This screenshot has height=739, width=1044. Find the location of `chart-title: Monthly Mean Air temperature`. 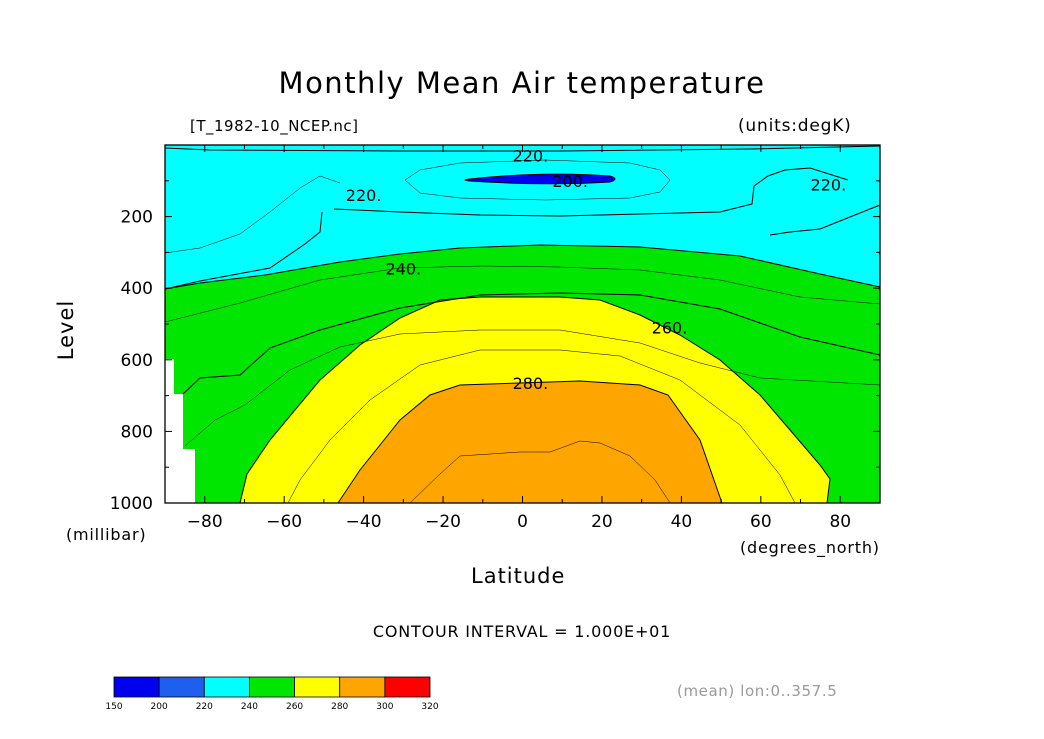

chart-title: Monthly Mean Air temperature is located at coordinates (522, 83).